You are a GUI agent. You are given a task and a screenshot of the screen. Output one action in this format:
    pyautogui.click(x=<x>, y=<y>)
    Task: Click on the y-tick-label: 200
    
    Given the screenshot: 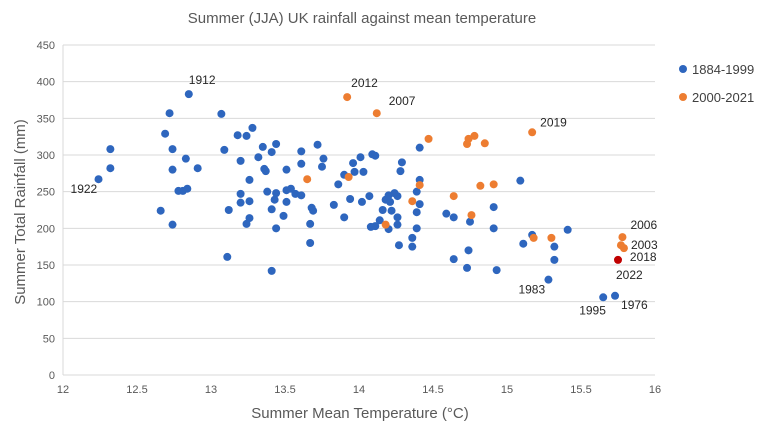 What is the action you would take?
    pyautogui.click(x=46, y=229)
    